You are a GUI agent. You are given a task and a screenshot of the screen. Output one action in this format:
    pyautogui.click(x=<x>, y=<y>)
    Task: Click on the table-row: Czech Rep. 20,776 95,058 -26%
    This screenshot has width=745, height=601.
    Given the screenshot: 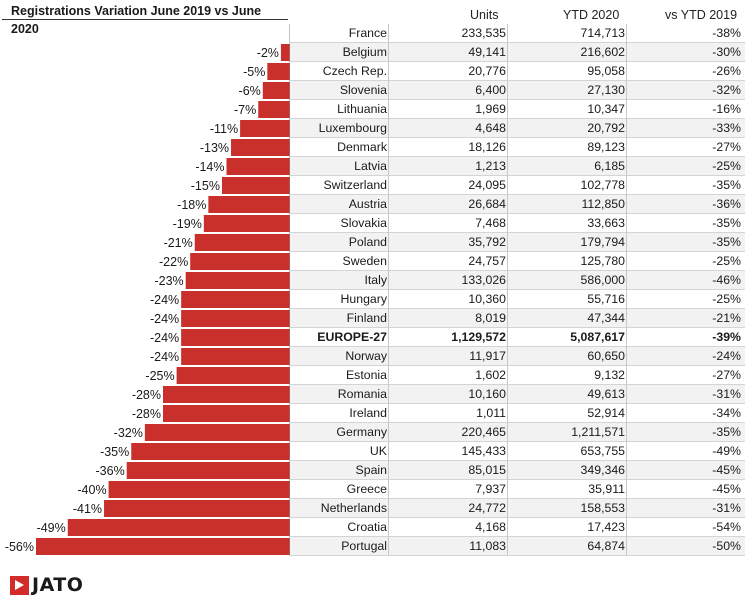 What is the action you would take?
    pyautogui.click(x=517, y=71)
    